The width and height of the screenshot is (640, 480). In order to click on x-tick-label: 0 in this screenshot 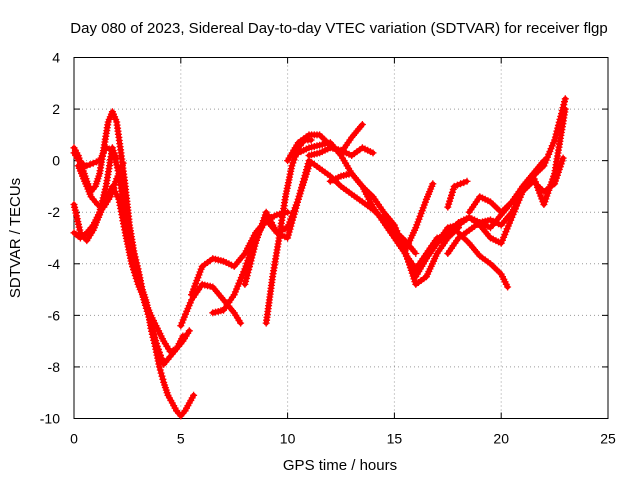, I will do `click(74, 439)`.